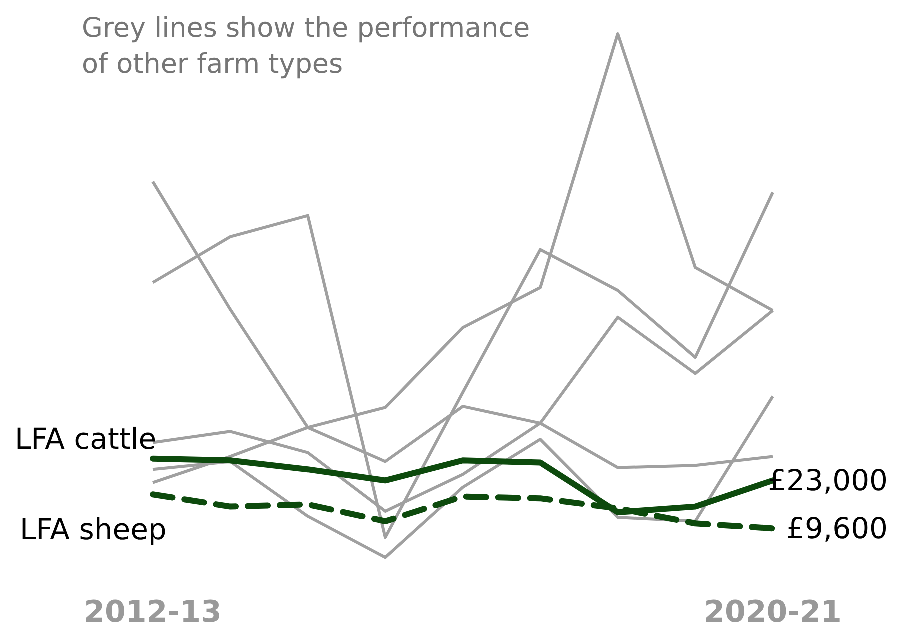 The height and width of the screenshot is (629, 898). I want to click on series-label: LFA cattle, so click(86, 439).